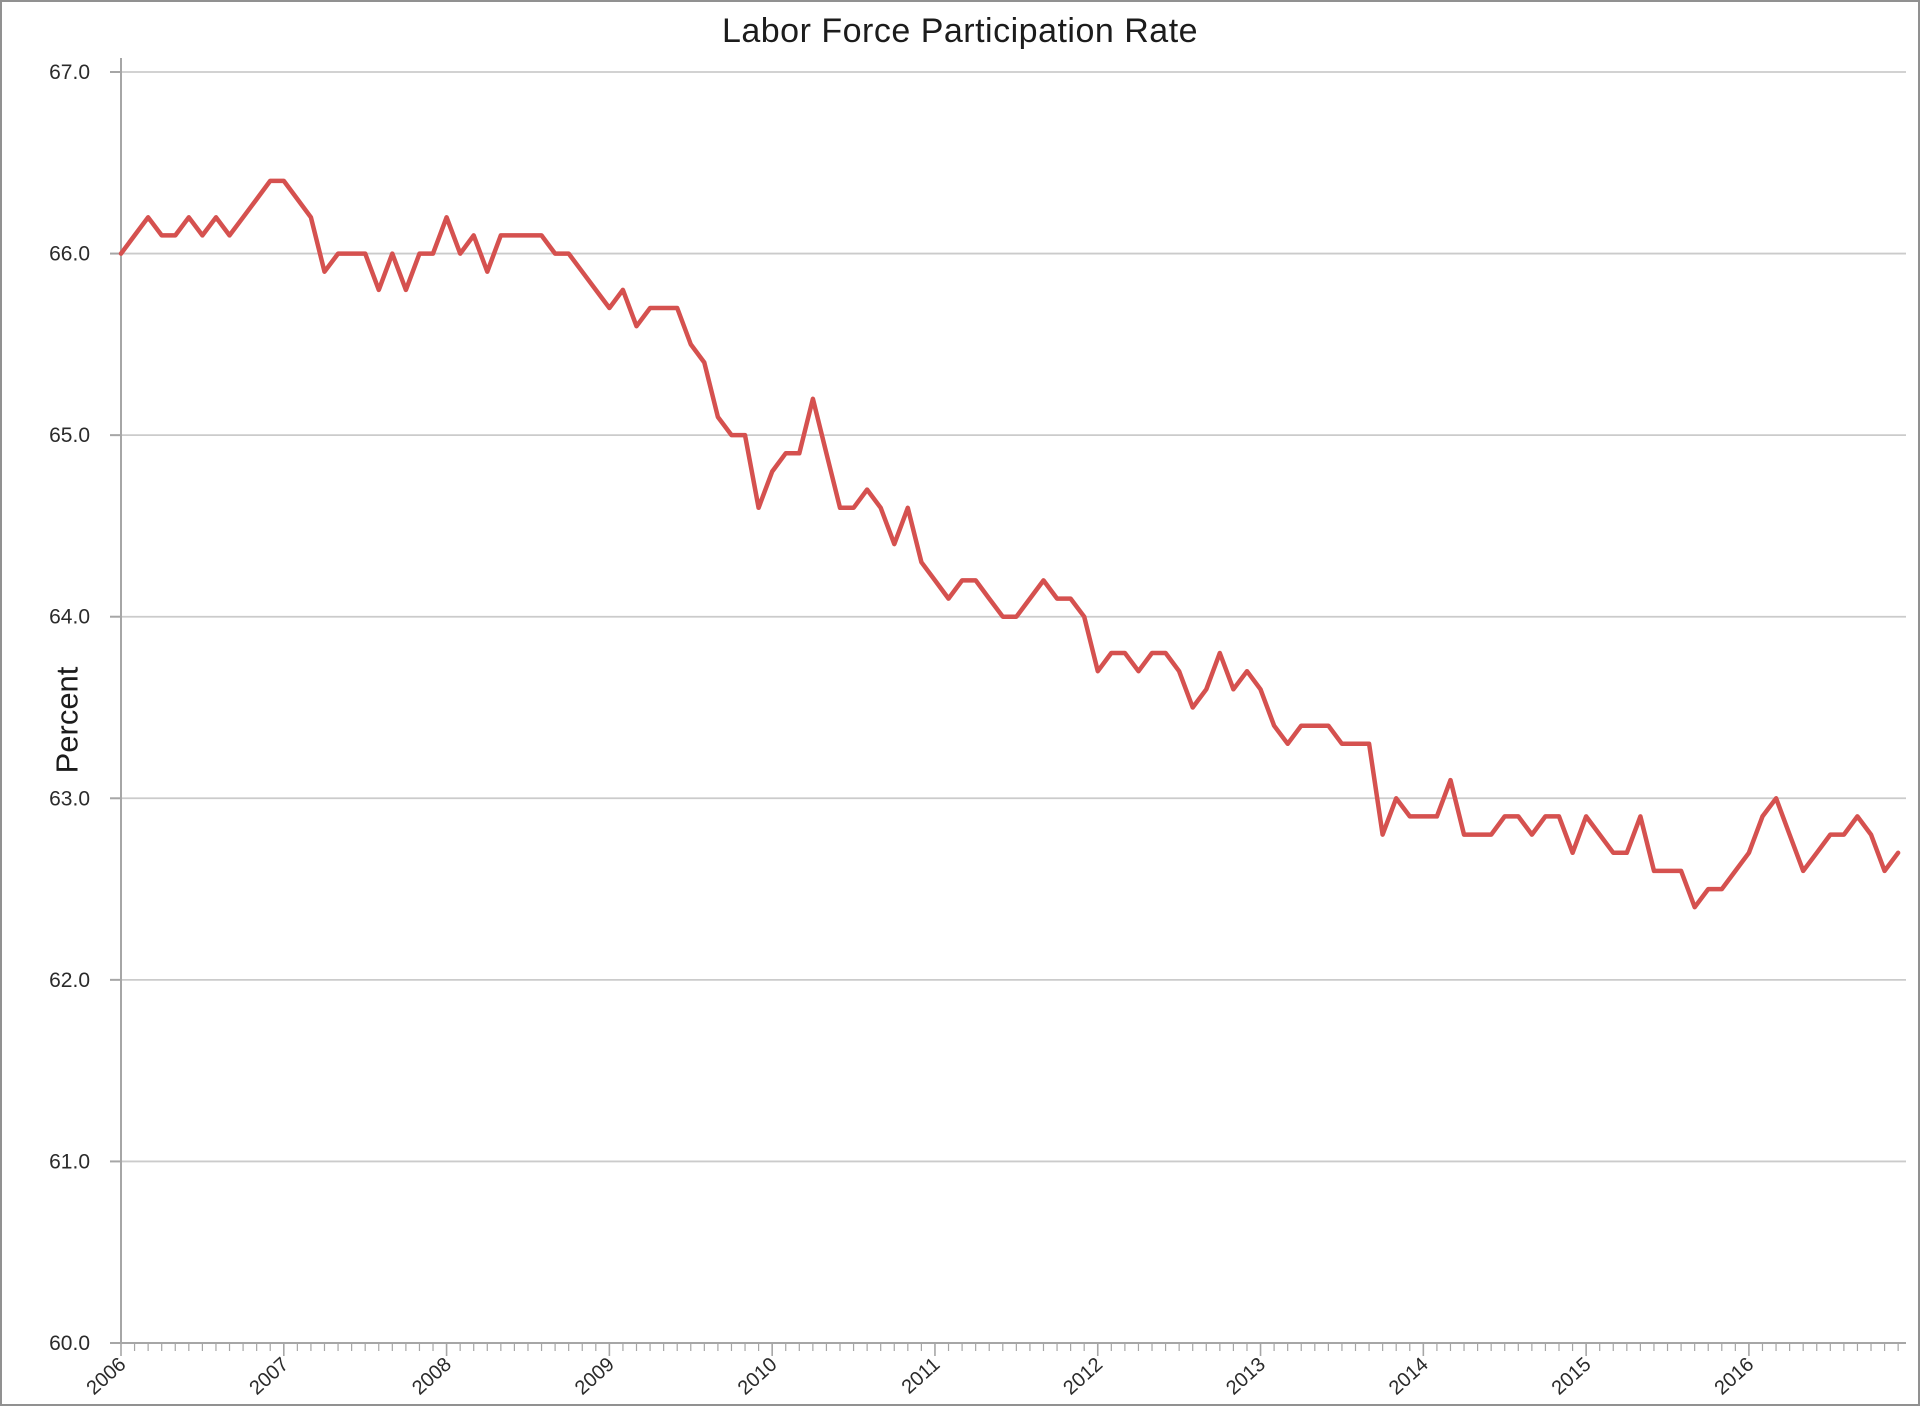 The image size is (1920, 1406). I want to click on y-tick-label-60.0: 60.0, so click(69, 1343).